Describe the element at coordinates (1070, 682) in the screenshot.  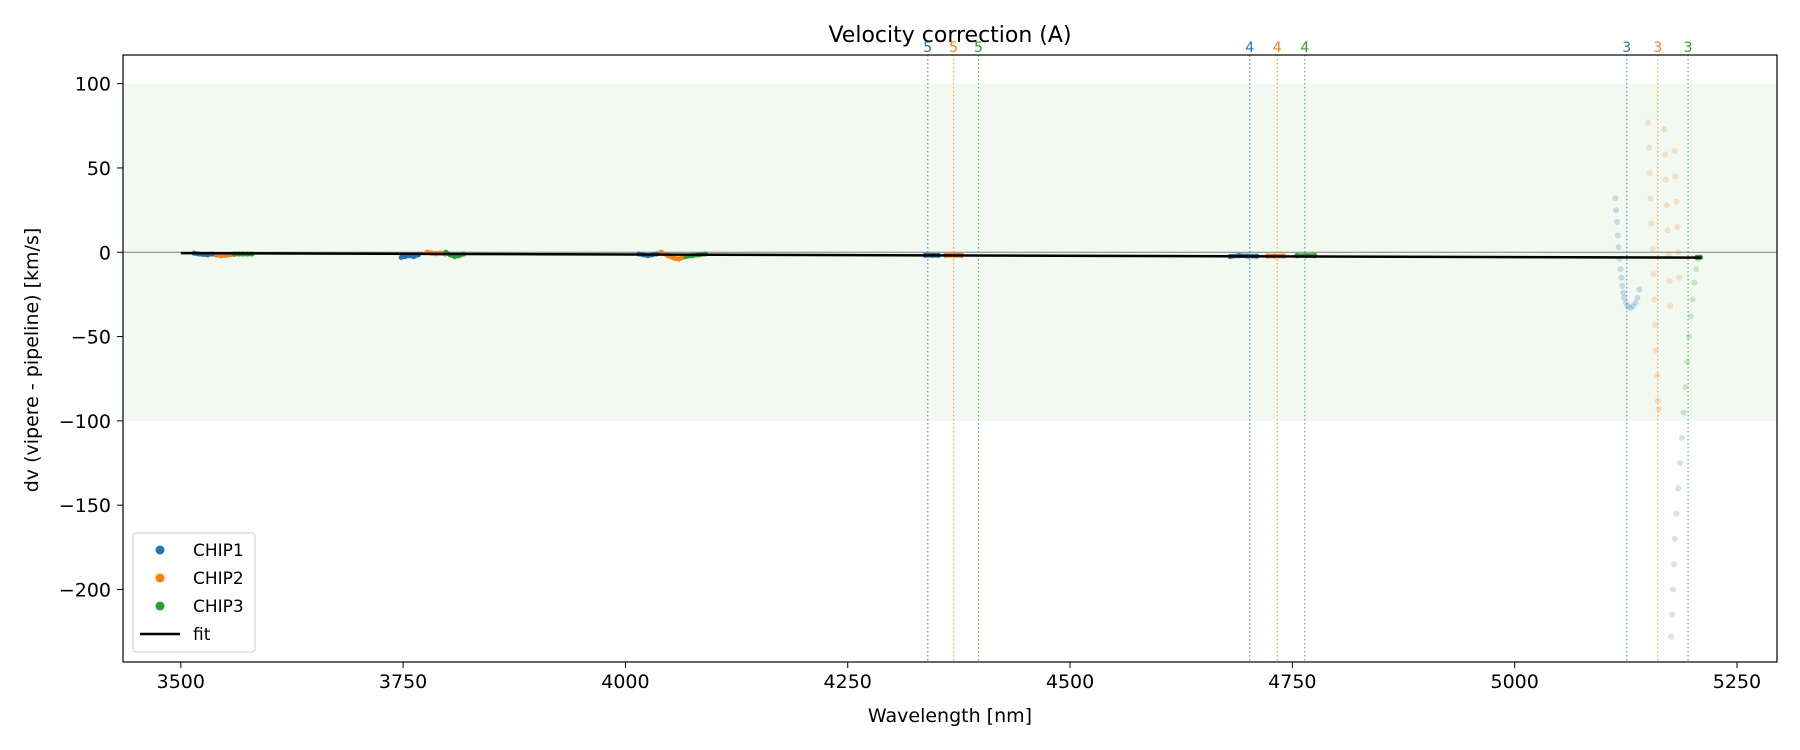
I see `x-tick-label: 4500` at that location.